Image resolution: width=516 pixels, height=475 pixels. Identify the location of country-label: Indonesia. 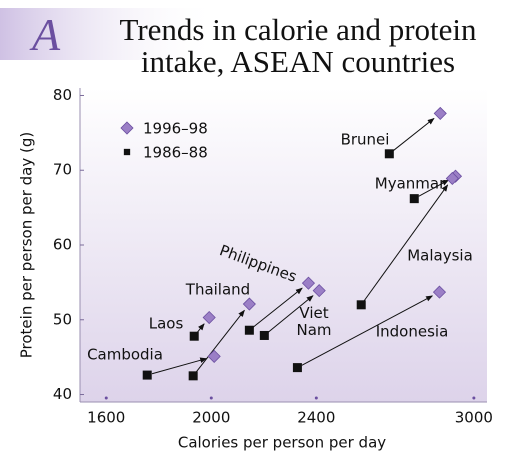
(412, 331).